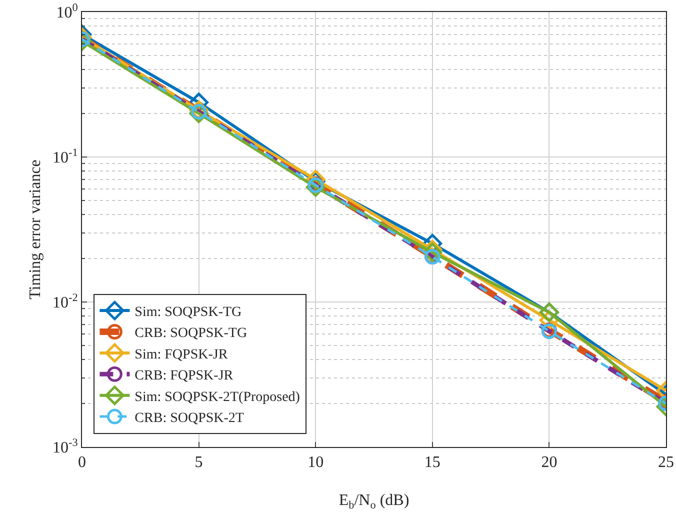 This screenshot has width=676, height=517. What do you see at coordinates (181, 354) in the screenshot?
I see `legend-label: Sim: FQPSK-JR` at bounding box center [181, 354].